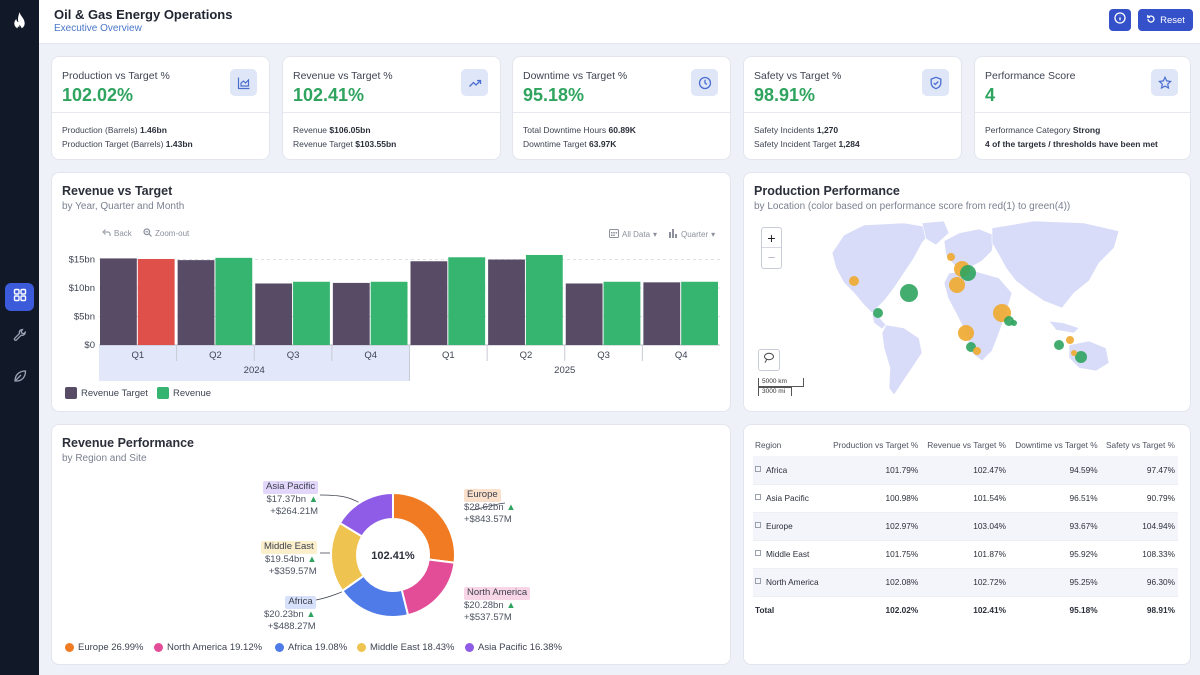  I want to click on column-header-region: Region, so click(768, 445).